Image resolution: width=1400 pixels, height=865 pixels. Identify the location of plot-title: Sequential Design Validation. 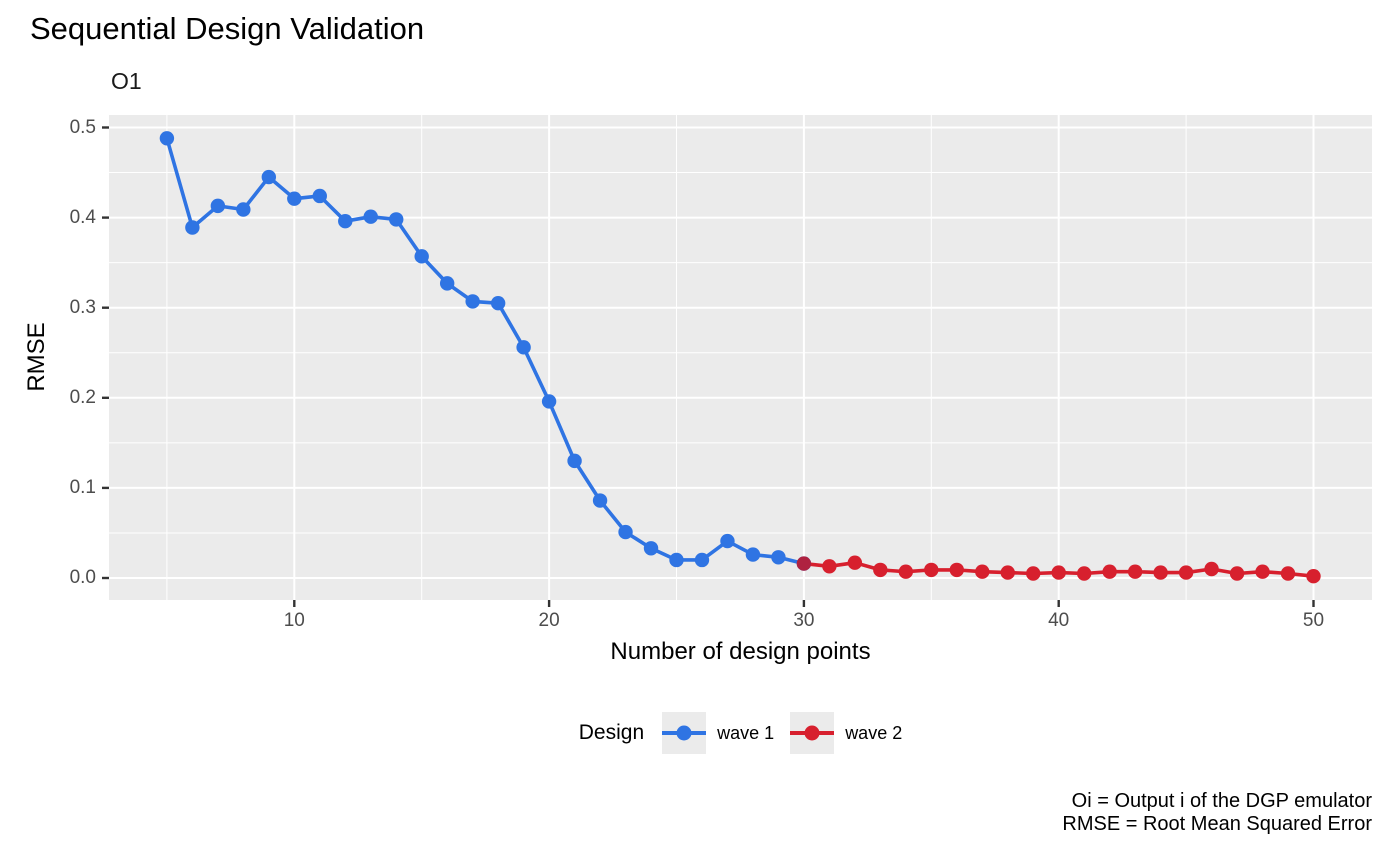
(227, 28).